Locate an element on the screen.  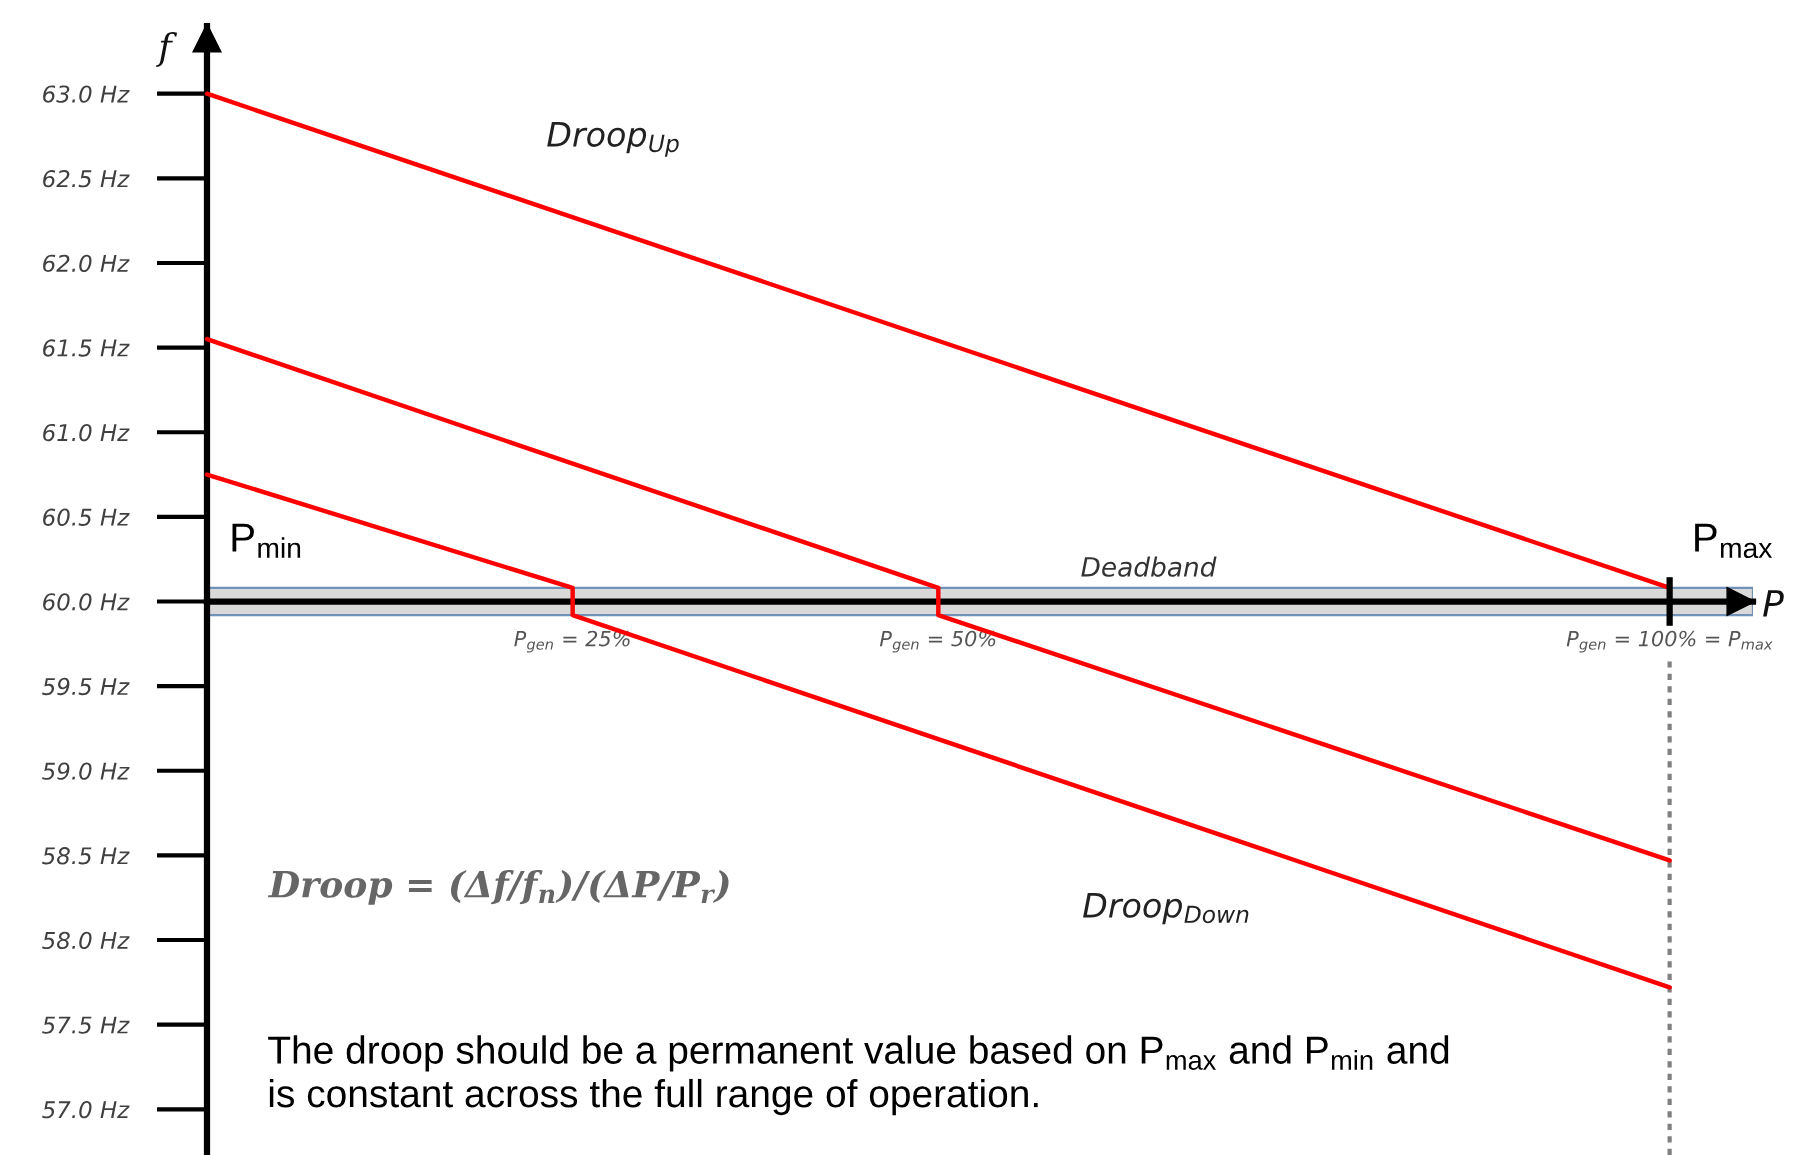
series-label: Droop$_{Down}$ is located at coordinates (1166, 909).